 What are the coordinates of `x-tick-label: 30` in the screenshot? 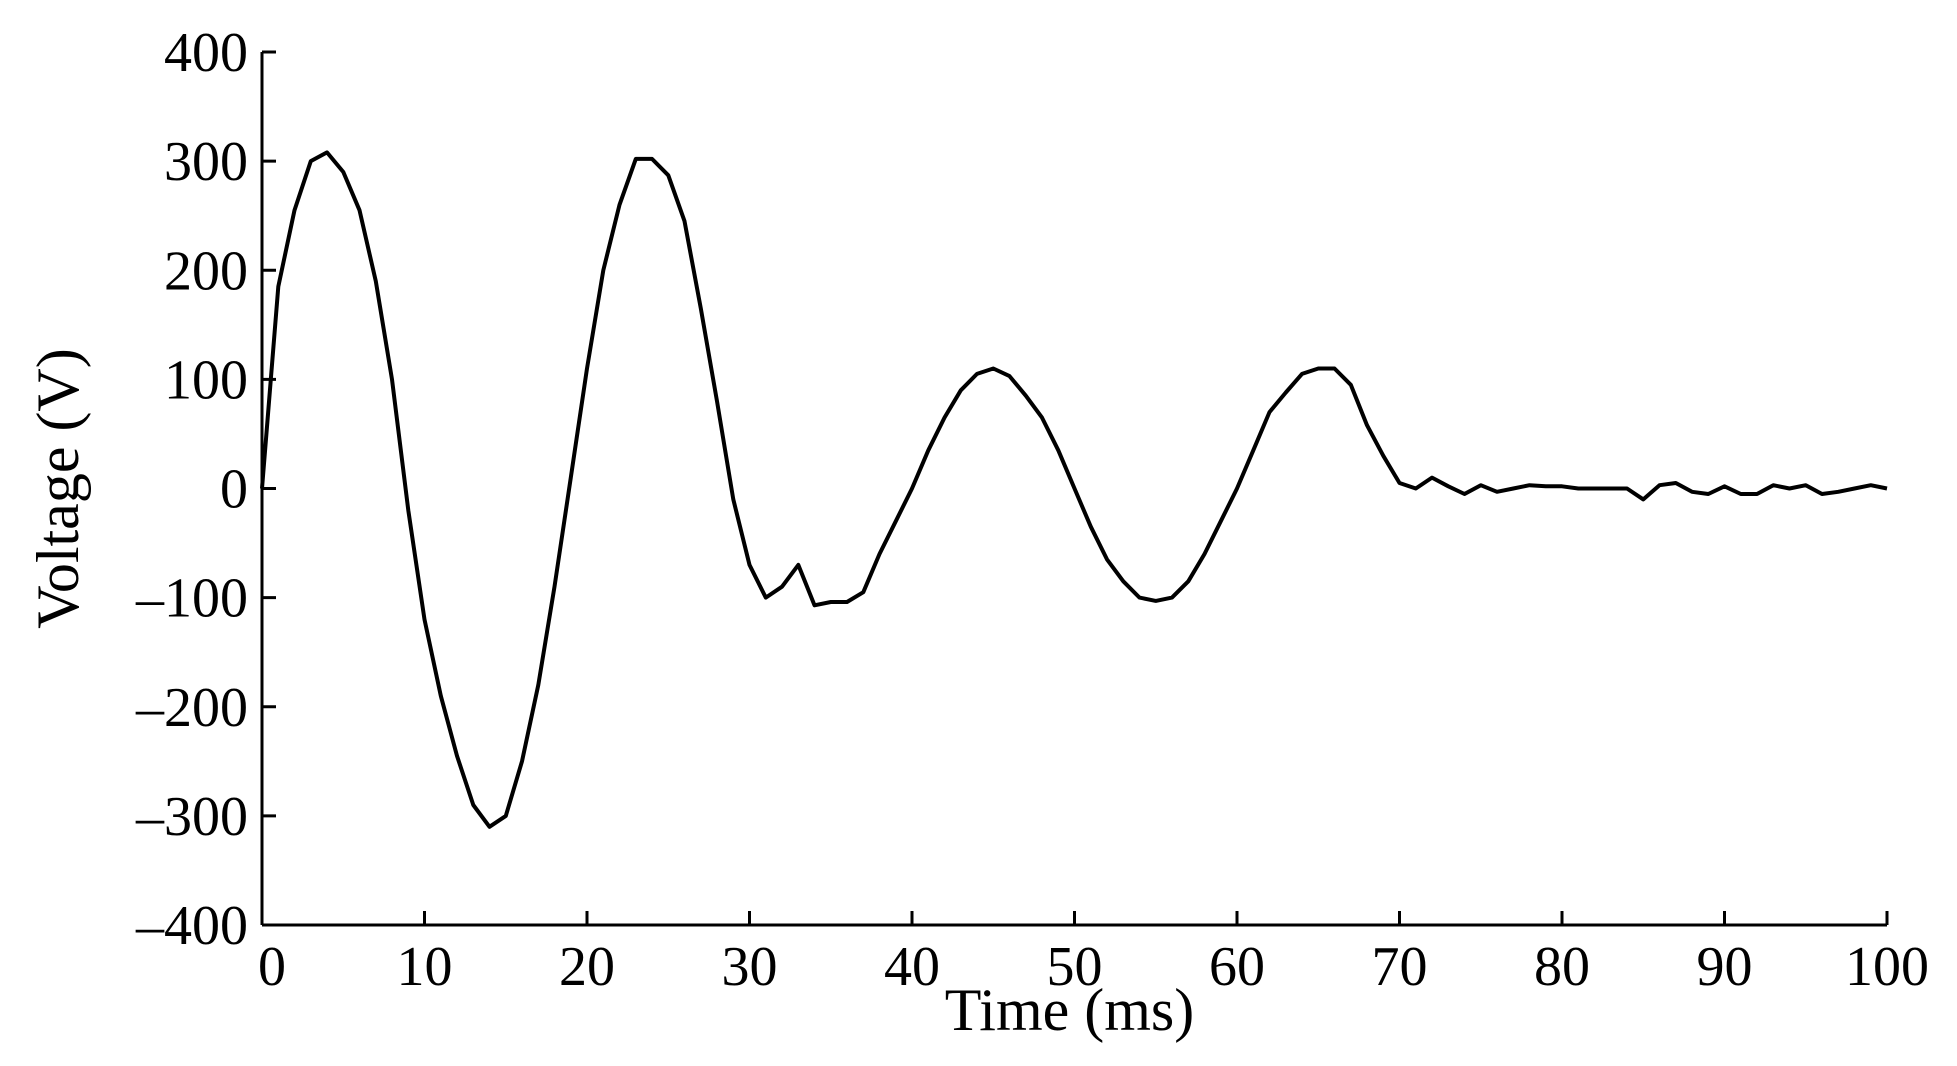 It's located at (750, 967).